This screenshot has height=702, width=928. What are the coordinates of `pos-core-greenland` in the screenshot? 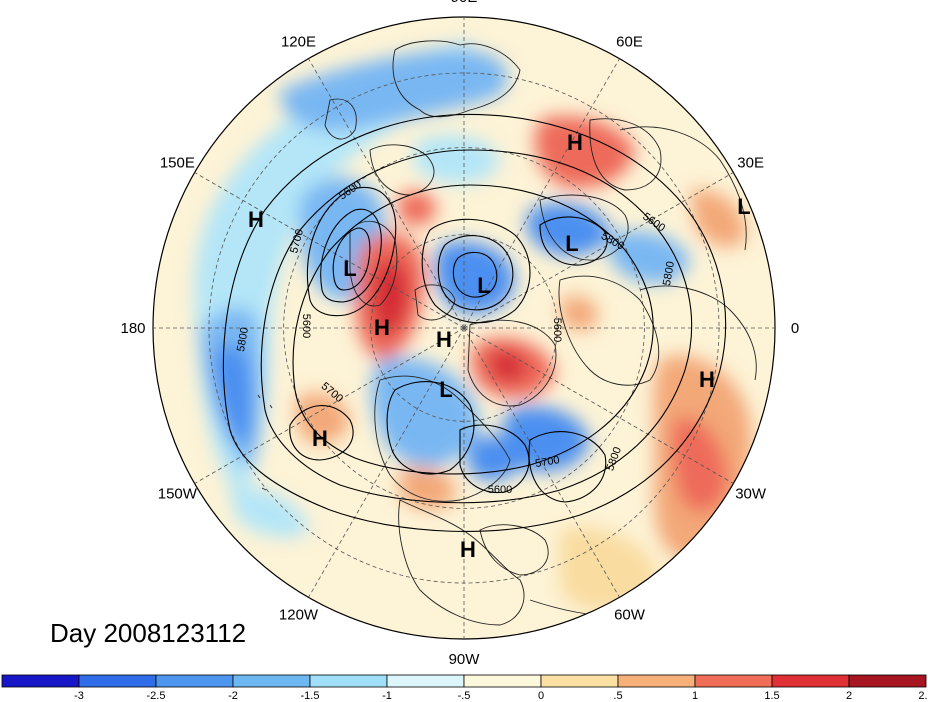 It's located at (509, 365).